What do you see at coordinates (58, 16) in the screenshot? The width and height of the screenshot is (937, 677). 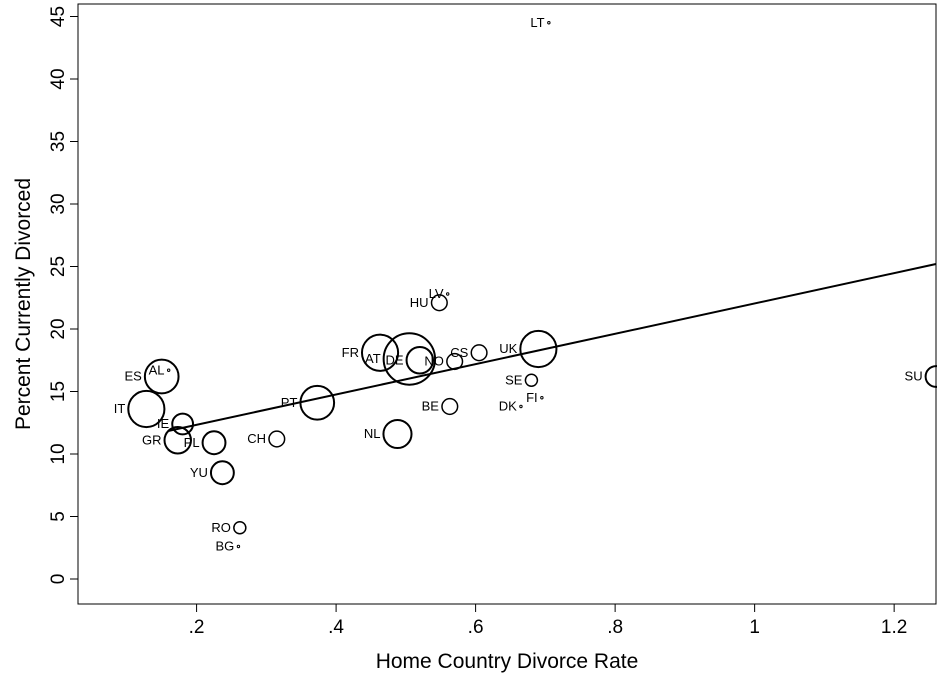 I see `y-tick-label: 45` at bounding box center [58, 16].